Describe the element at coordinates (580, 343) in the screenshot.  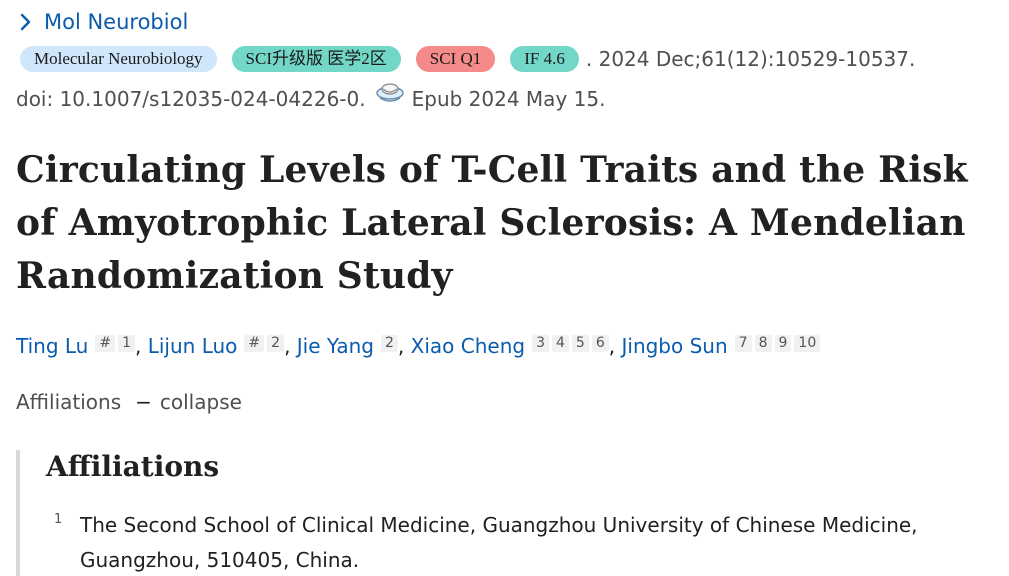
I see `author-sup: 5` at that location.